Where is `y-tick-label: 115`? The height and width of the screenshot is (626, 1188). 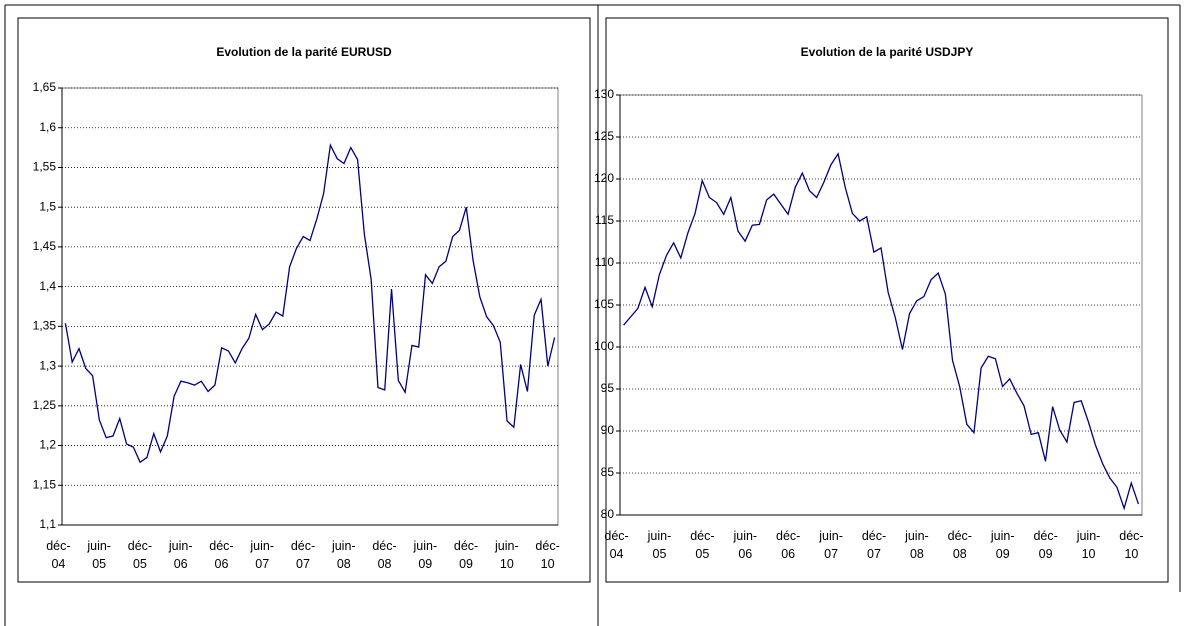 y-tick-label: 115 is located at coordinates (604, 220).